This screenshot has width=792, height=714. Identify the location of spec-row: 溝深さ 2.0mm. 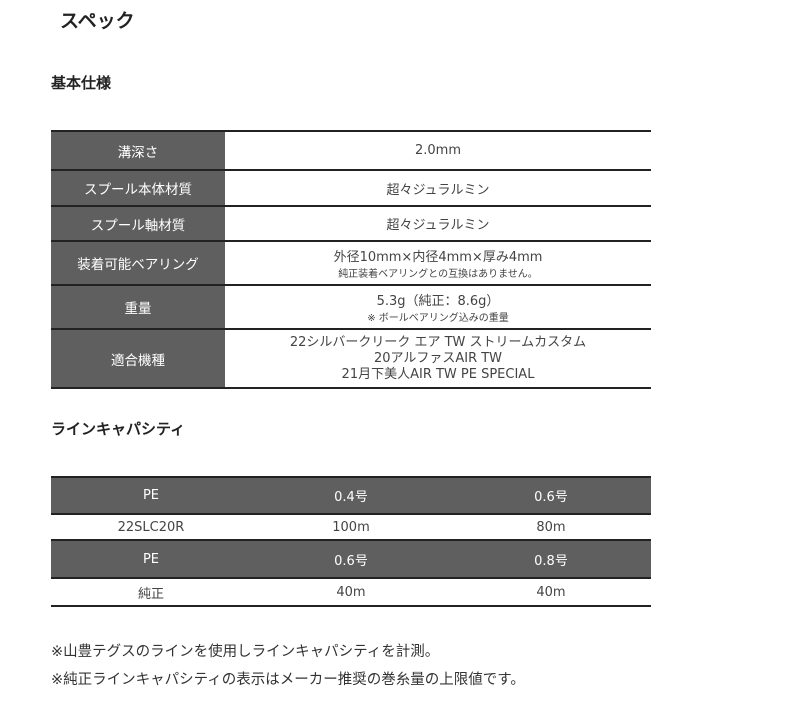
(351, 150).